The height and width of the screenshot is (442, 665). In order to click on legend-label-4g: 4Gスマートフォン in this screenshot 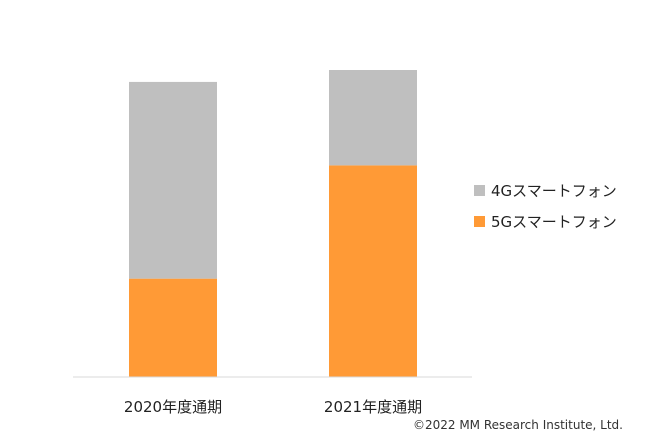, I will do `click(554, 191)`.